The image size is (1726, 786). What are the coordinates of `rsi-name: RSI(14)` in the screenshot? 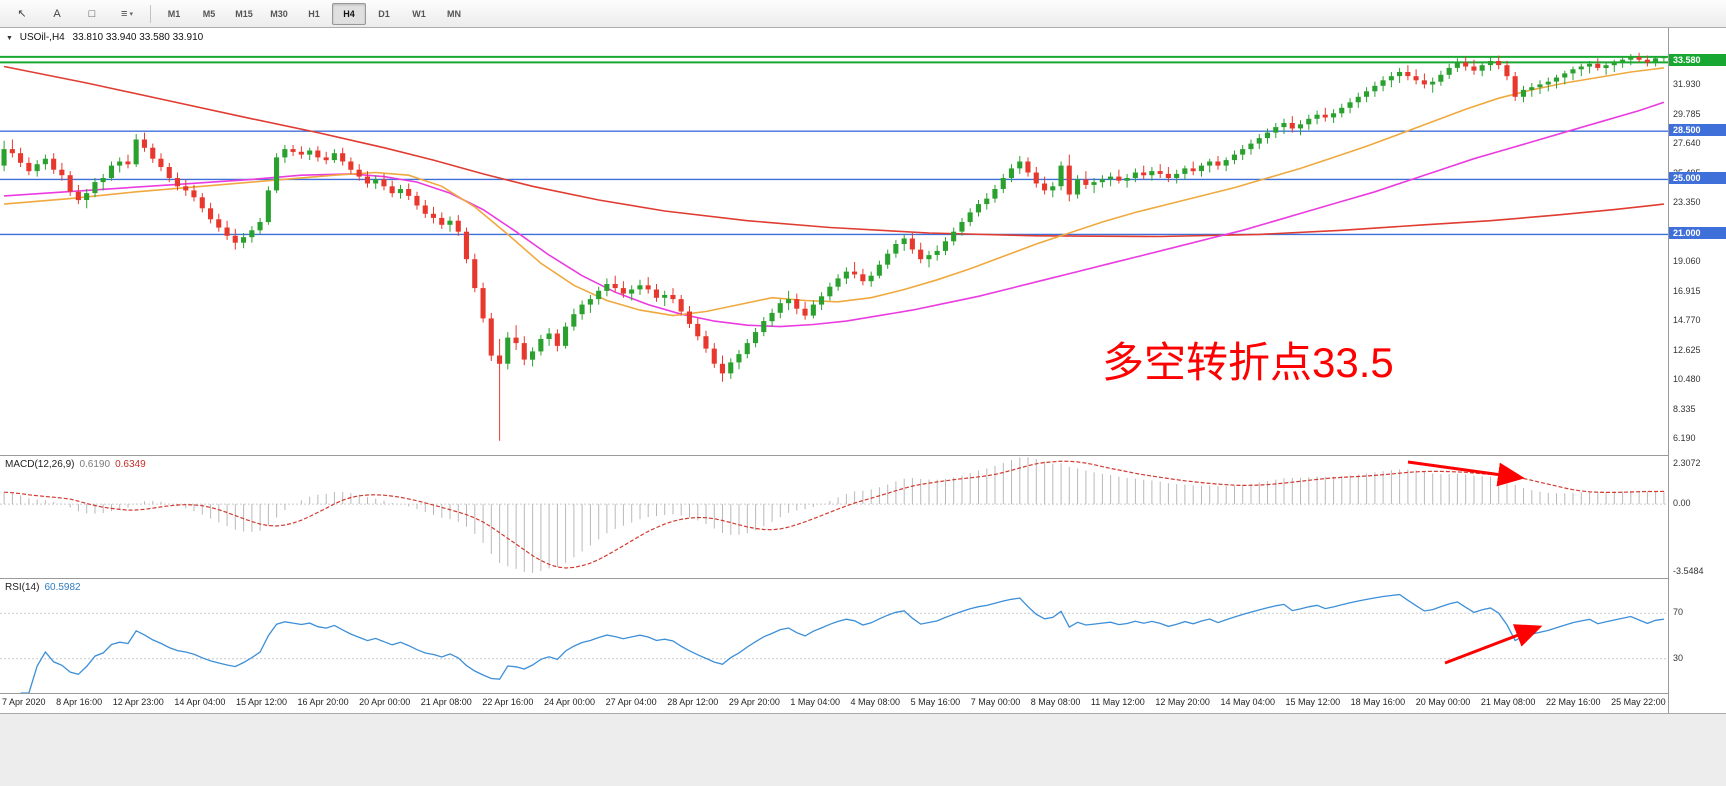 It's located at (22, 587).